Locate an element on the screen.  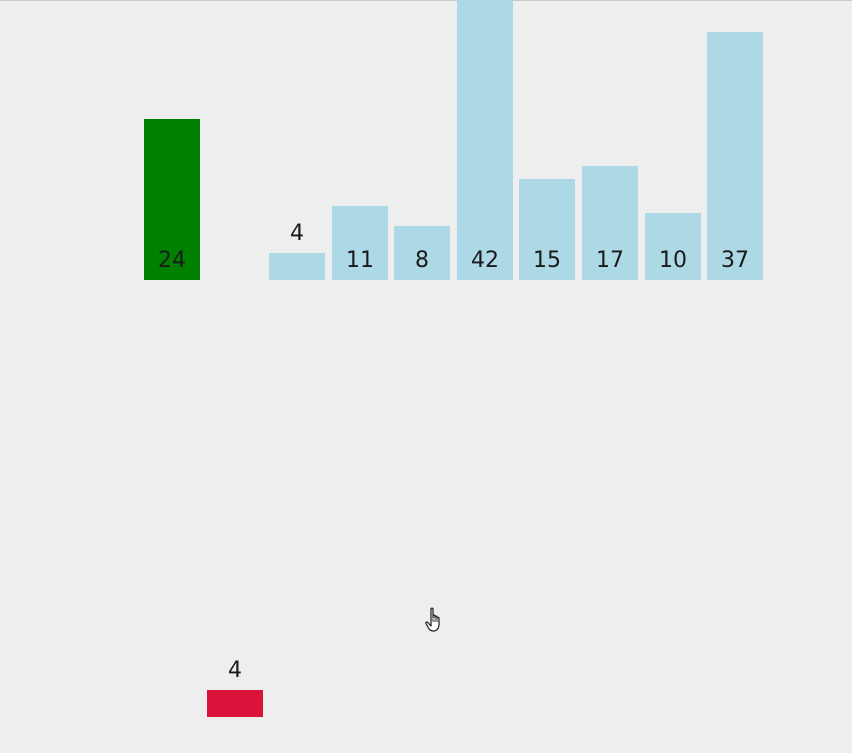
pivot-bar-label: 24 is located at coordinates (172, 260).